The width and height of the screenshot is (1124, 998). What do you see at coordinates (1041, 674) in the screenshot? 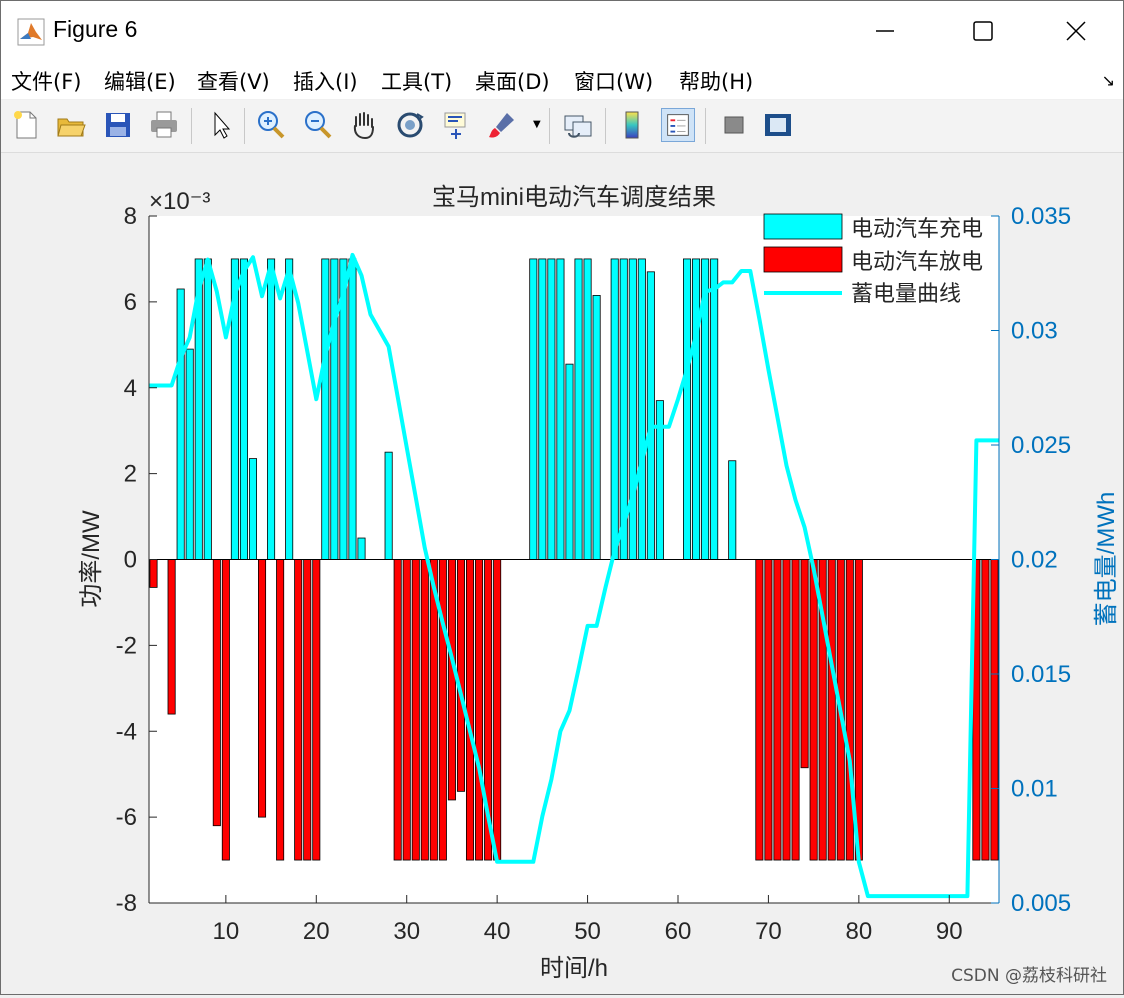
I see `y2-tick-label: 0.015` at bounding box center [1041, 674].